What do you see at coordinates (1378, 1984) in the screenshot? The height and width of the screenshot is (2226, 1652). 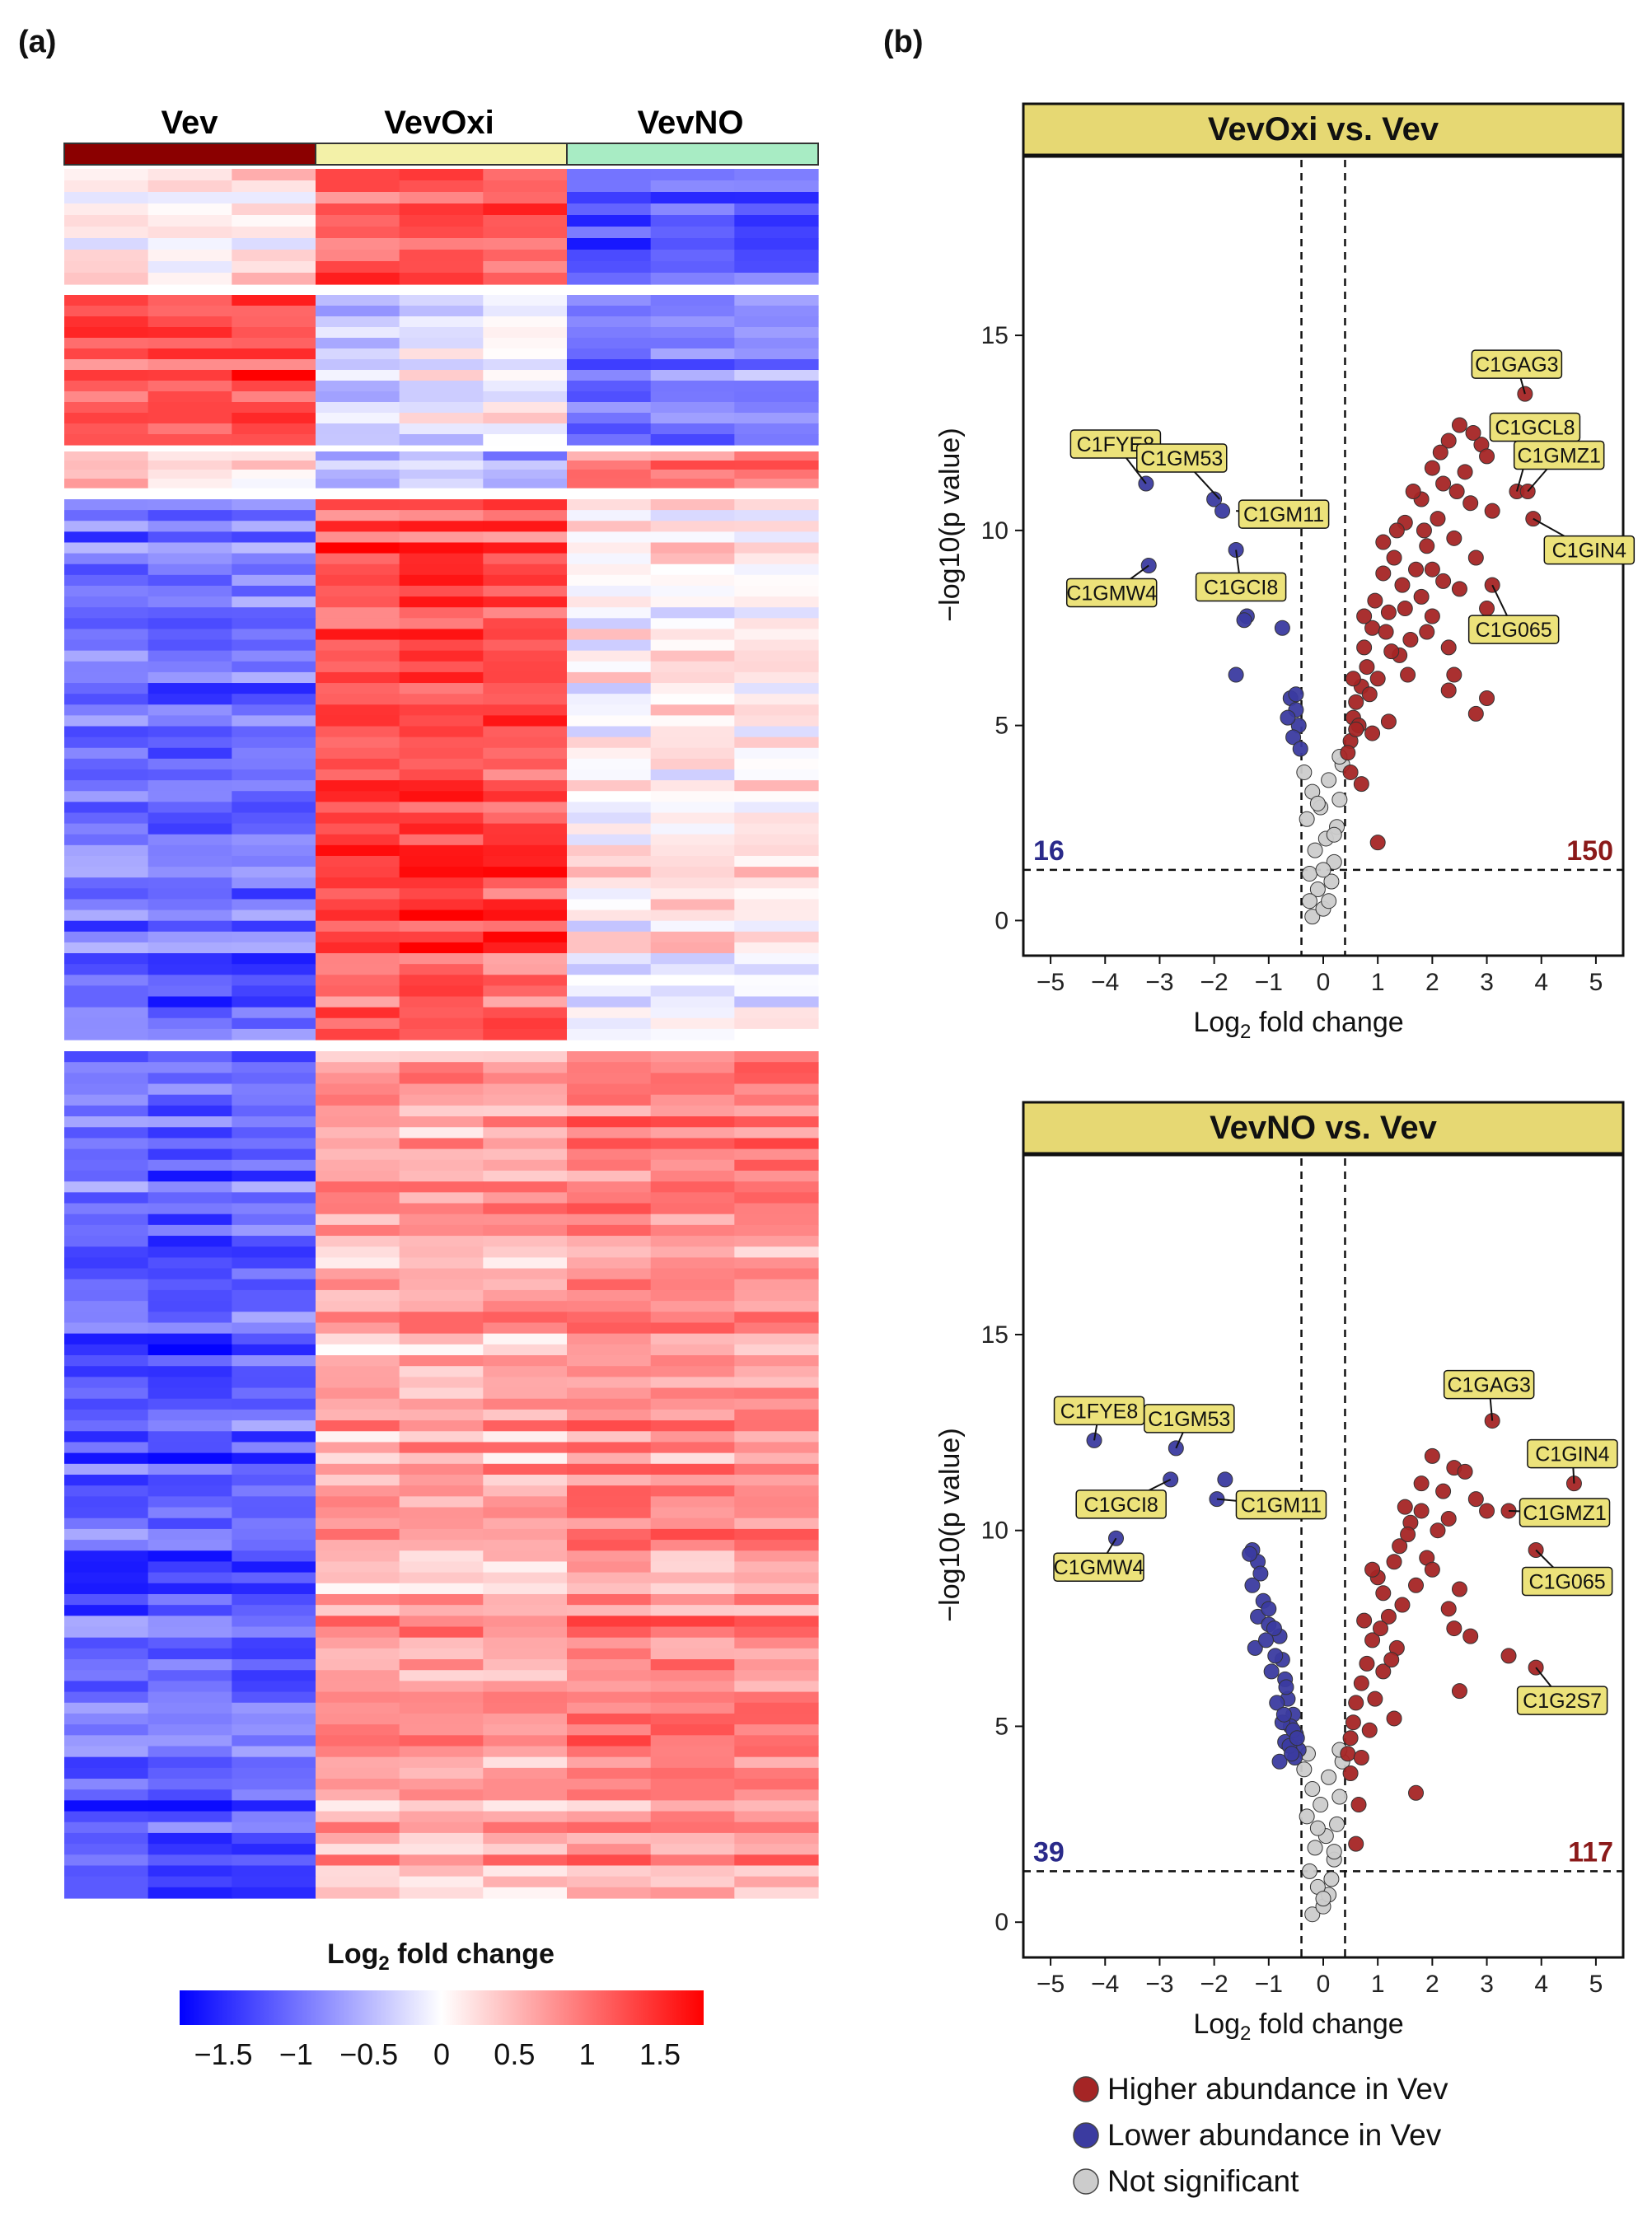 I see `x-tick-label: 1` at bounding box center [1378, 1984].